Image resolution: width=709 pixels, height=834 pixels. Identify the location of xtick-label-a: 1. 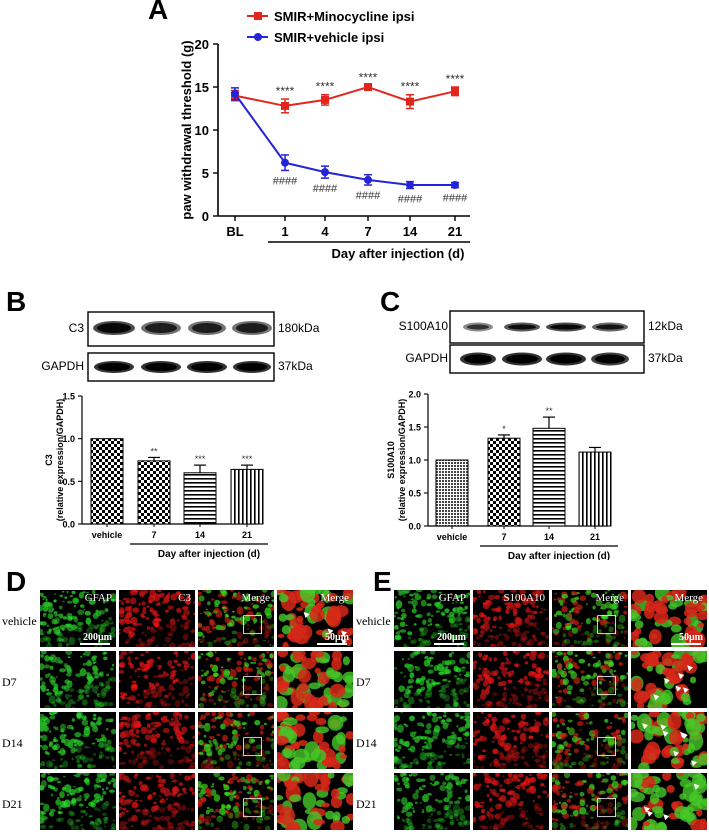
(284, 231).